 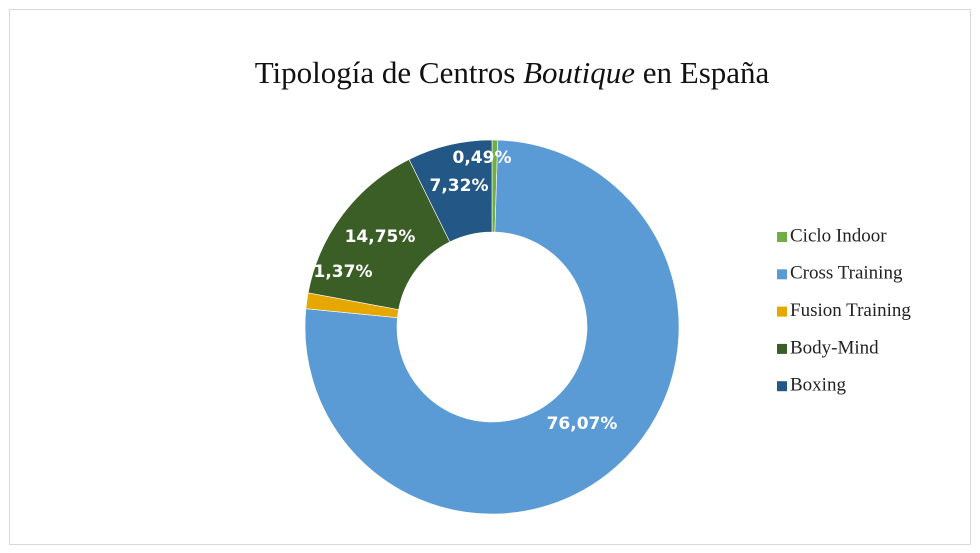 I want to click on data-label: 1,37%, so click(x=343, y=272).